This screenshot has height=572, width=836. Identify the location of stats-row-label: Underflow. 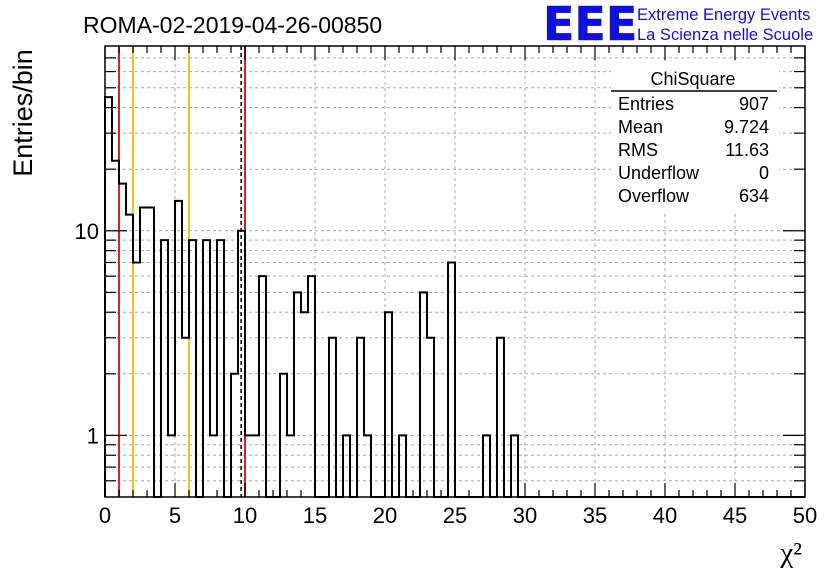
(659, 173).